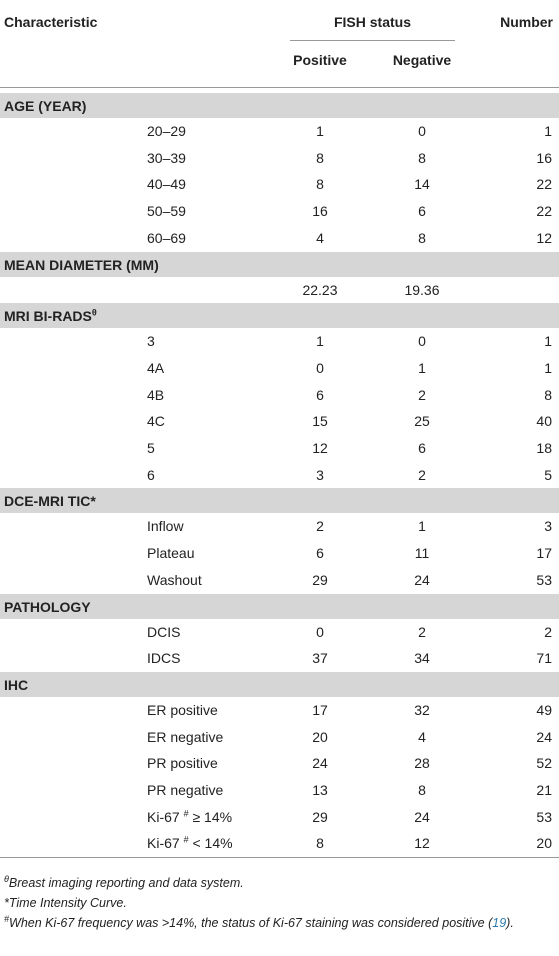  What do you see at coordinates (320, 658) in the screenshot?
I see `cell-positive: 37` at bounding box center [320, 658].